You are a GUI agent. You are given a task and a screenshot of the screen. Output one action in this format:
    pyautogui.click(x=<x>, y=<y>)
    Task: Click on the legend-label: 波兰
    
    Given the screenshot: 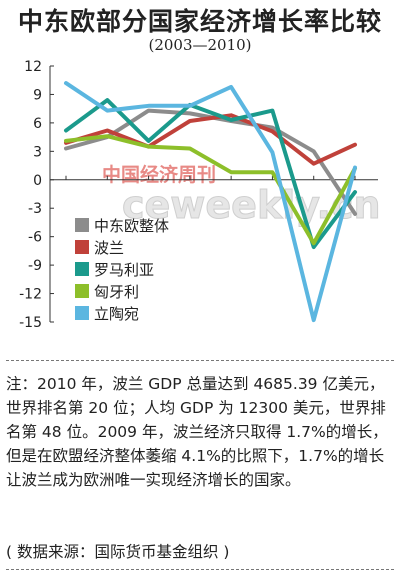 What is the action you would take?
    pyautogui.click(x=109, y=248)
    